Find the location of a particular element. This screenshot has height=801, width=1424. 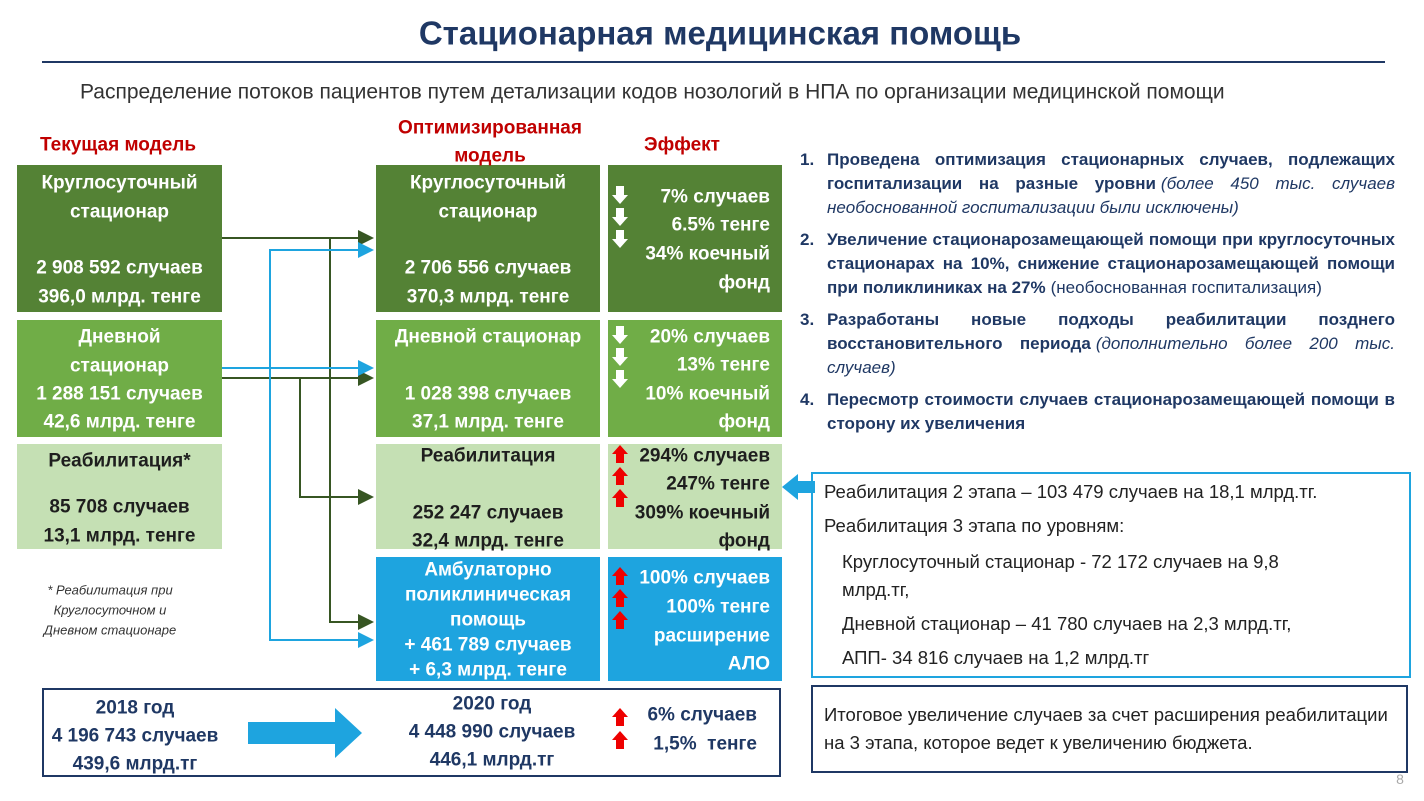

box-text: Амбулаторно is located at coordinates (488, 570).